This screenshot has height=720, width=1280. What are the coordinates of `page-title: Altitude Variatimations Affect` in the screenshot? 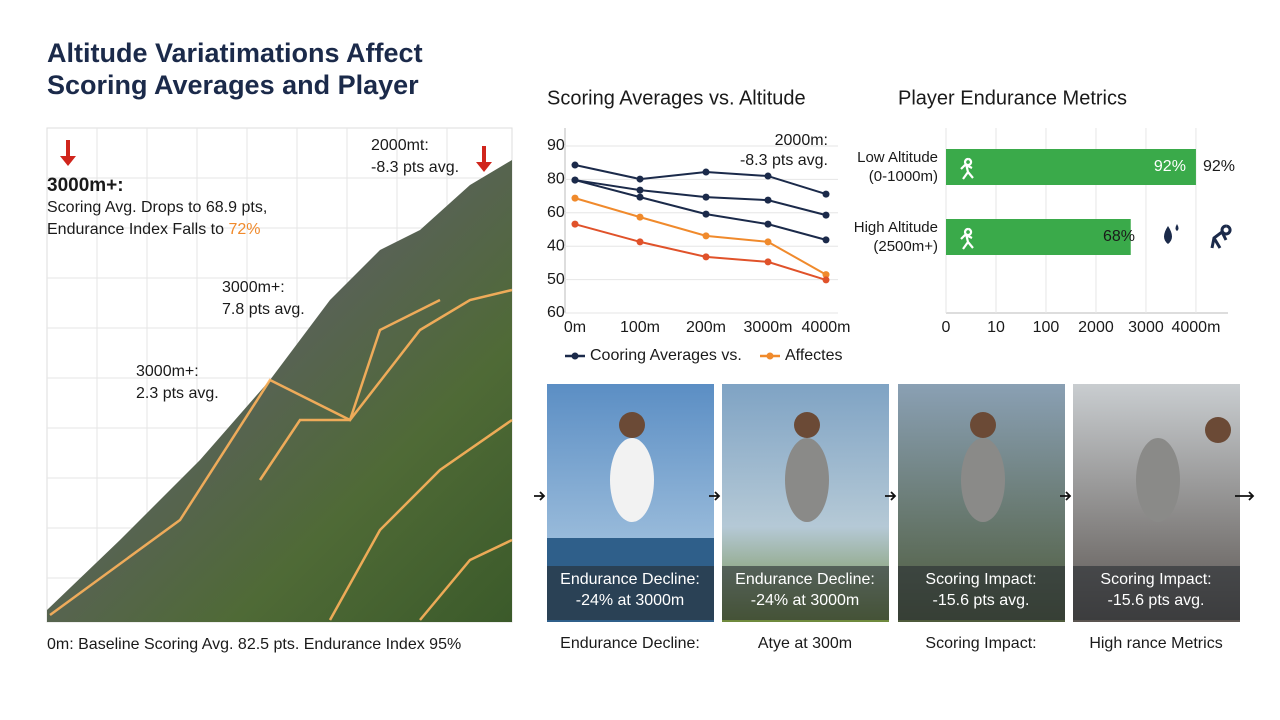 It's located at (235, 53).